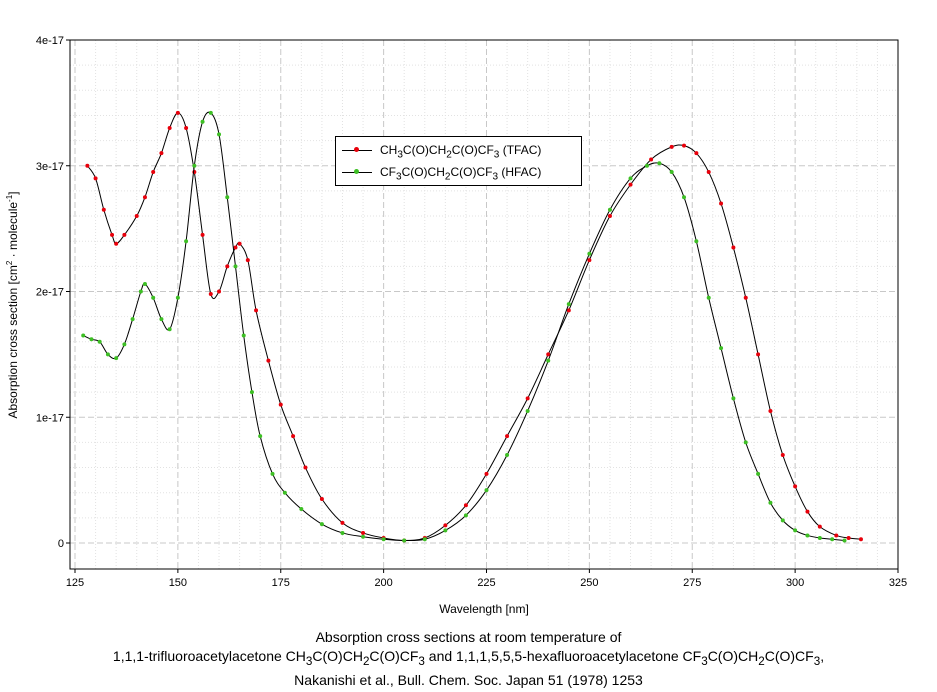 This screenshot has height=692, width=937. What do you see at coordinates (898, 583) in the screenshot?
I see `x-tick-label: 325` at bounding box center [898, 583].